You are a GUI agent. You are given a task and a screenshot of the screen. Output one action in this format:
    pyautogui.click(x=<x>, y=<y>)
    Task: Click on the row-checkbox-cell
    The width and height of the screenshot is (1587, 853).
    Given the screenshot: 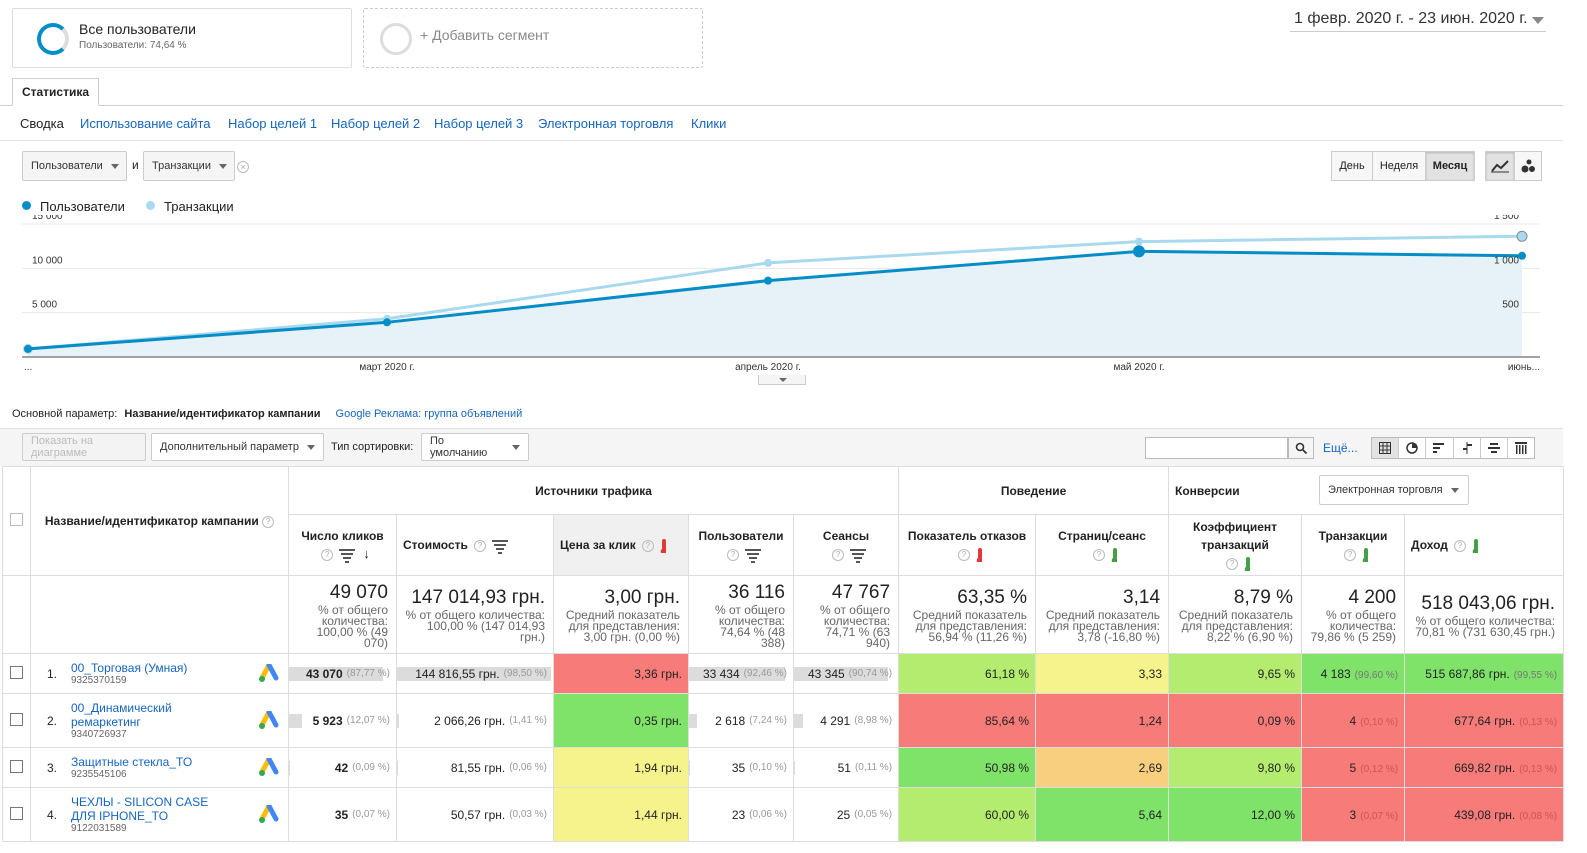 What is the action you would take?
    pyautogui.click(x=16, y=673)
    